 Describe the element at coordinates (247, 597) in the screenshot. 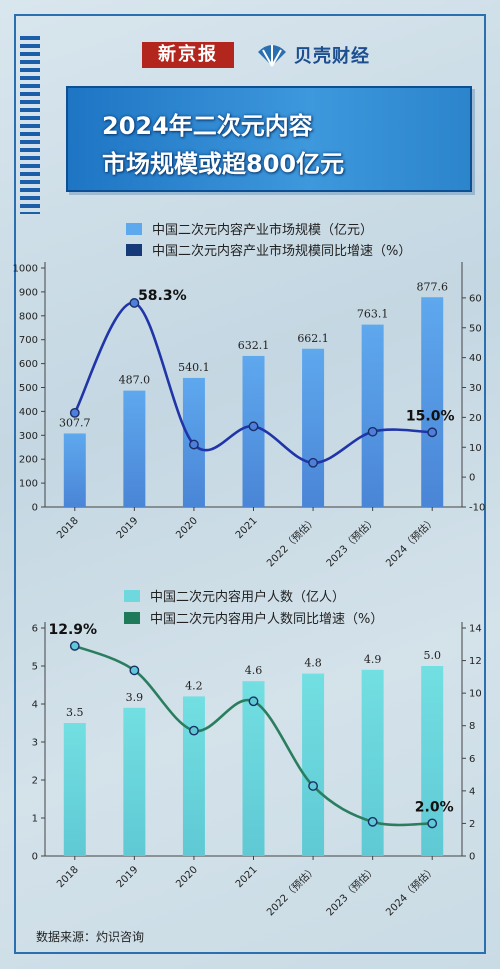

I see `legend-label-bar: 中国二次元内容用户人数（亿人）` at that location.